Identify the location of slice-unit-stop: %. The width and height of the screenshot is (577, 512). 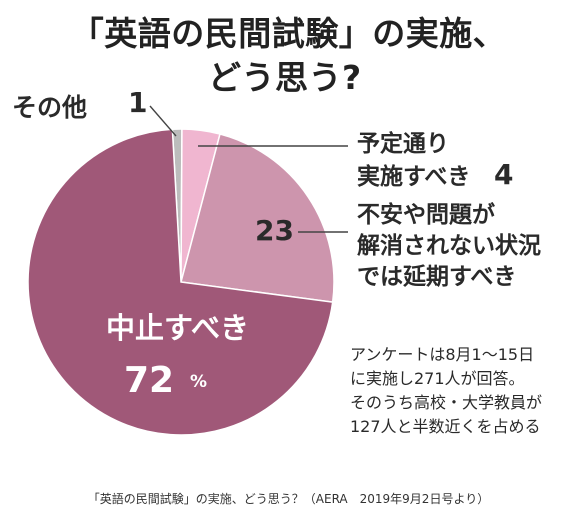
(199, 382).